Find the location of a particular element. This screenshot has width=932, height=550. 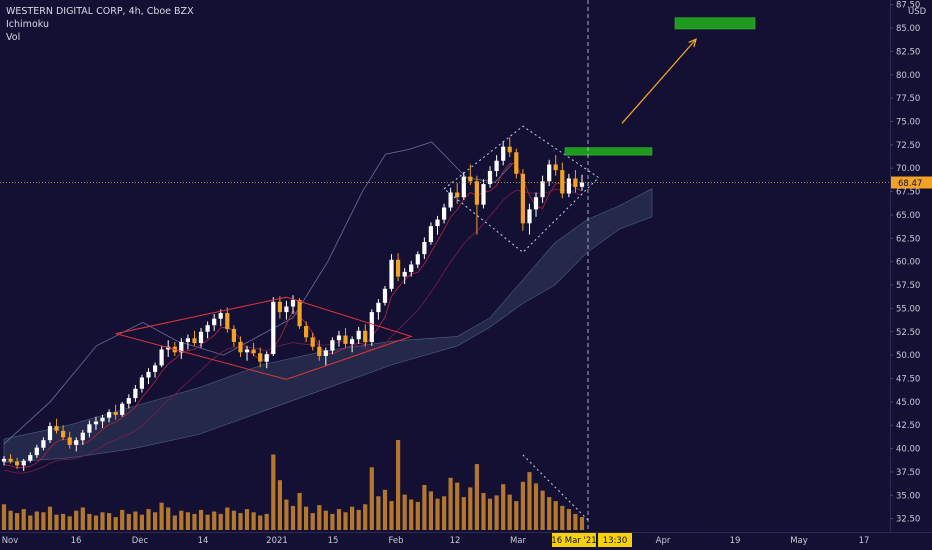

y-tick-label: 47.50 is located at coordinates (908, 380).